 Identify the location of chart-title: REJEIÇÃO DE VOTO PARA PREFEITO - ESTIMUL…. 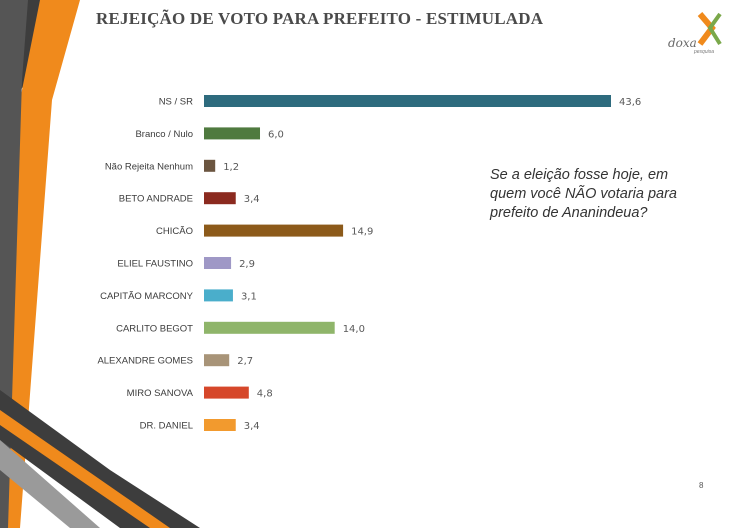
(320, 18).